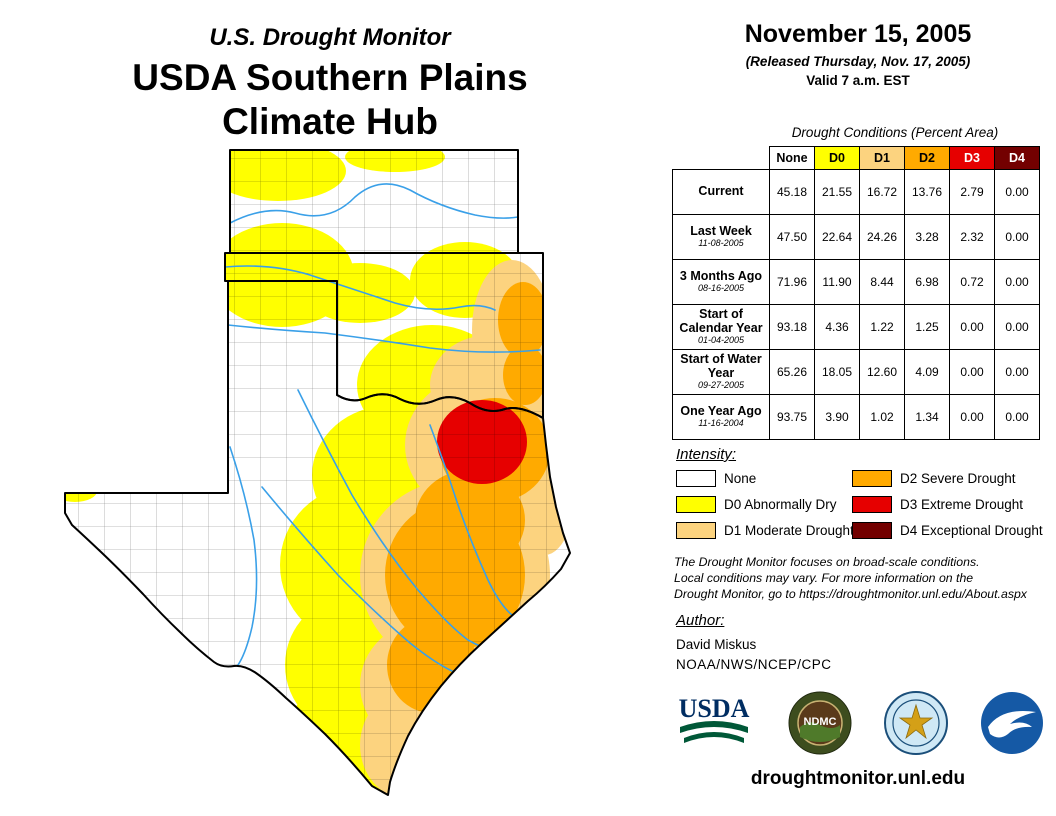 The image size is (1056, 816). What do you see at coordinates (927, 158) in the screenshot?
I see `col-header-d2: D2` at bounding box center [927, 158].